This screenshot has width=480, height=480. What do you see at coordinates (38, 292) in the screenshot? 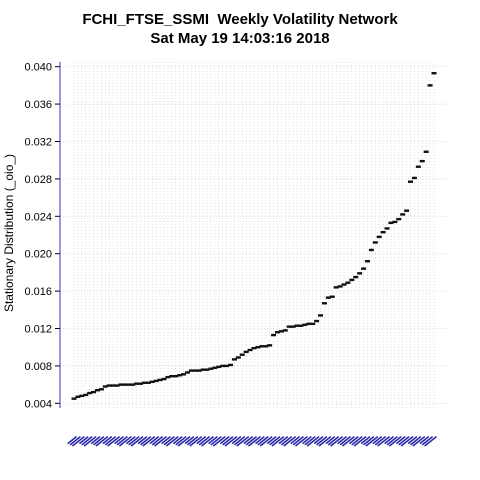
I see `y-tick-label: 0.016` at bounding box center [38, 292].